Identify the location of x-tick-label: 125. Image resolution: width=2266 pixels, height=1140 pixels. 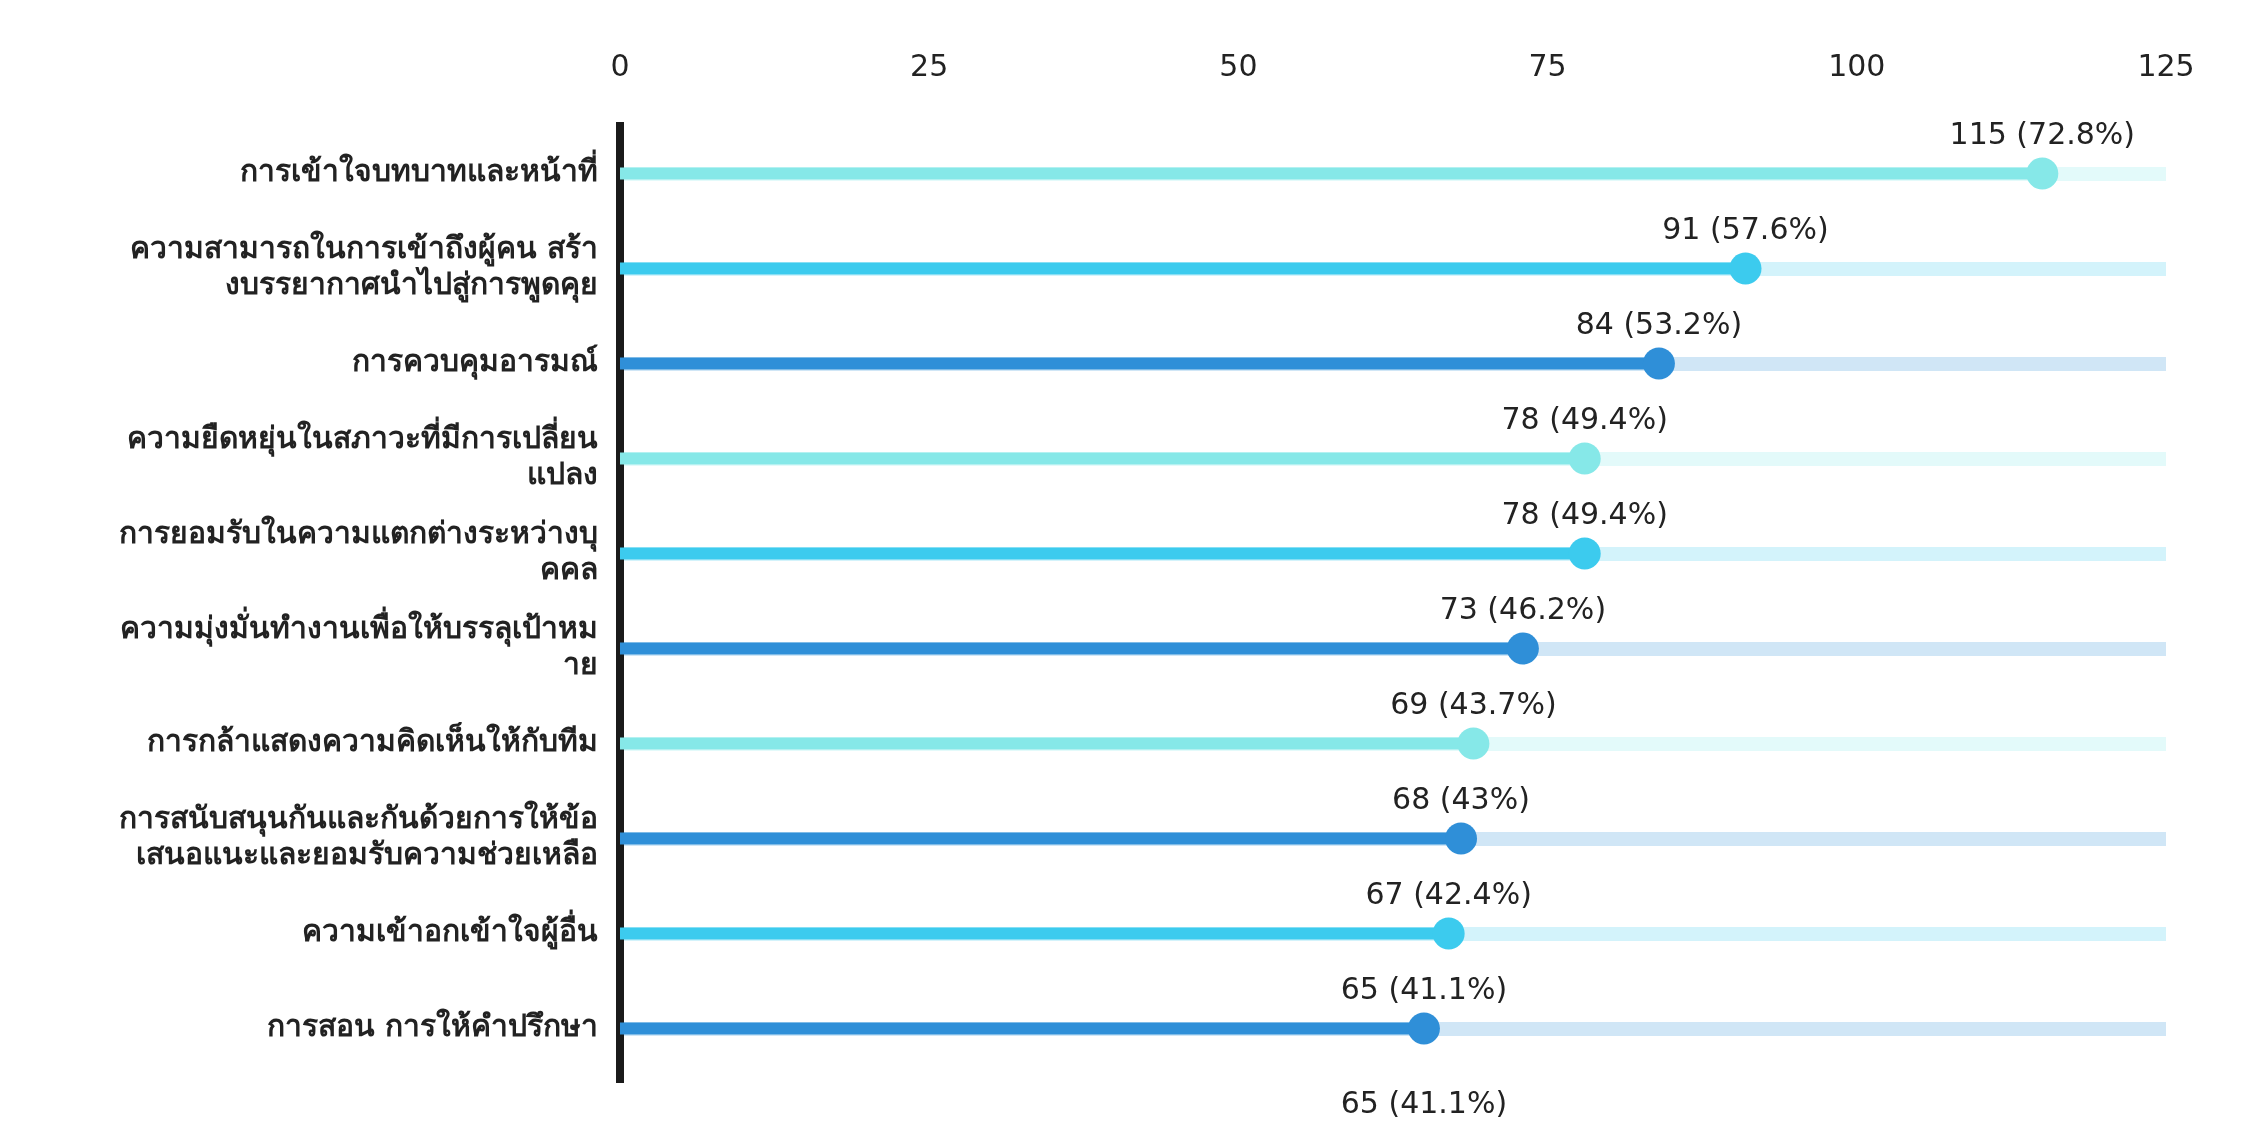
(2166, 65).